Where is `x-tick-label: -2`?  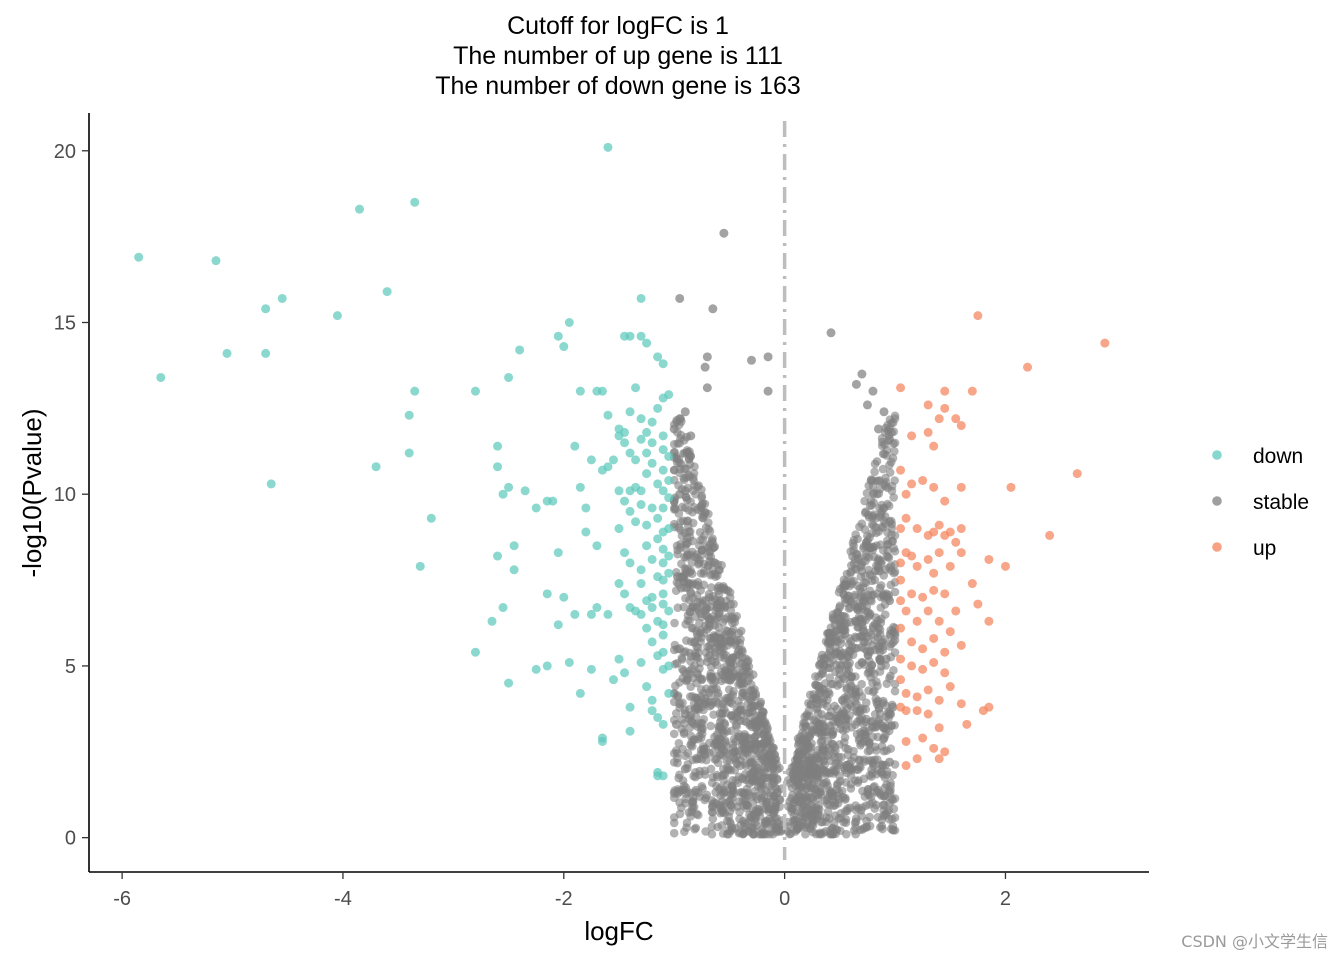 x-tick-label: -2 is located at coordinates (564, 899).